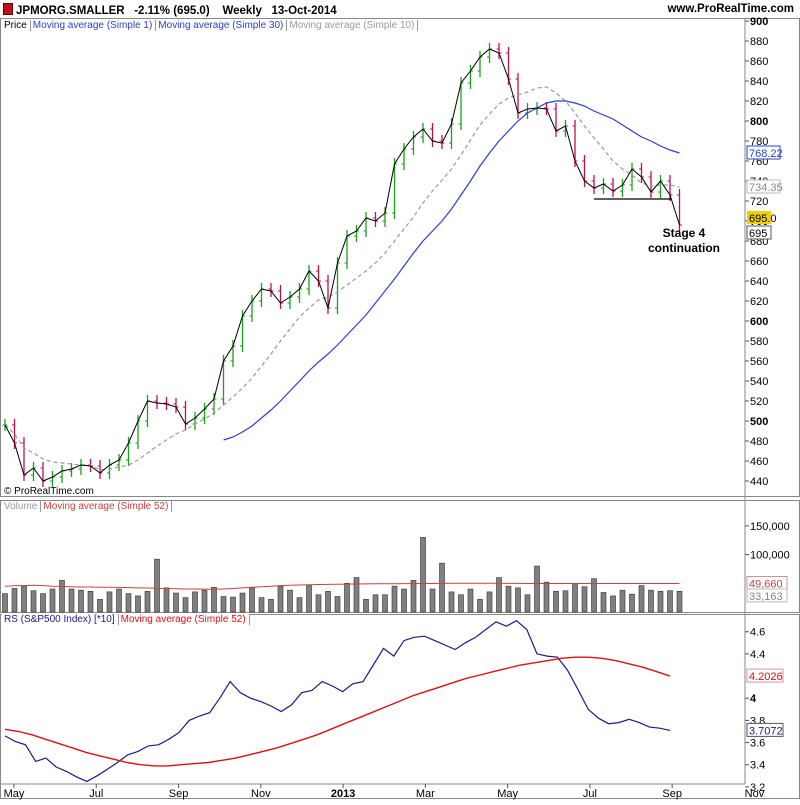 The image size is (800, 805). Describe the element at coordinates (770, 527) in the screenshot. I see `volume-tick-label: 150,000` at that location.